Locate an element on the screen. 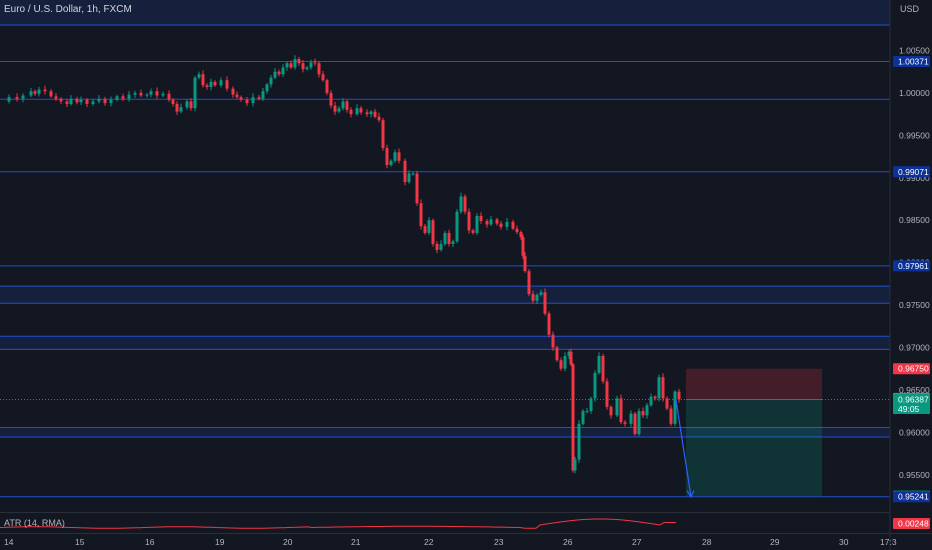 The height and width of the screenshot is (550, 932). price-tick-label: 1.00500 is located at coordinates (914, 51).